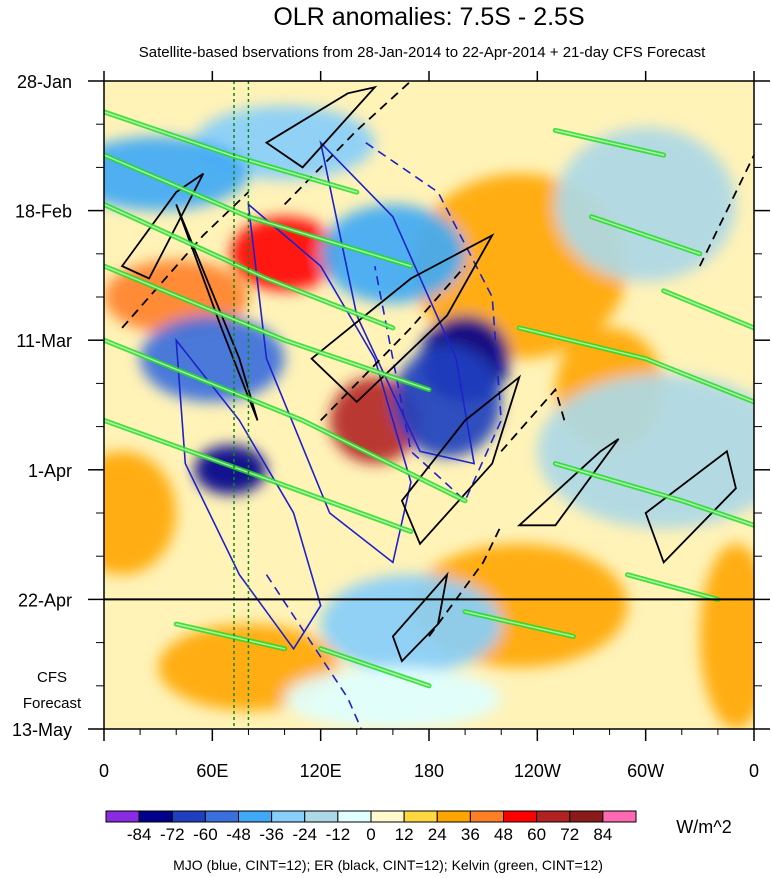 The width and height of the screenshot is (772, 878). What do you see at coordinates (503, 834) in the screenshot?
I see `colorbar-label-11: 48` at bounding box center [503, 834].